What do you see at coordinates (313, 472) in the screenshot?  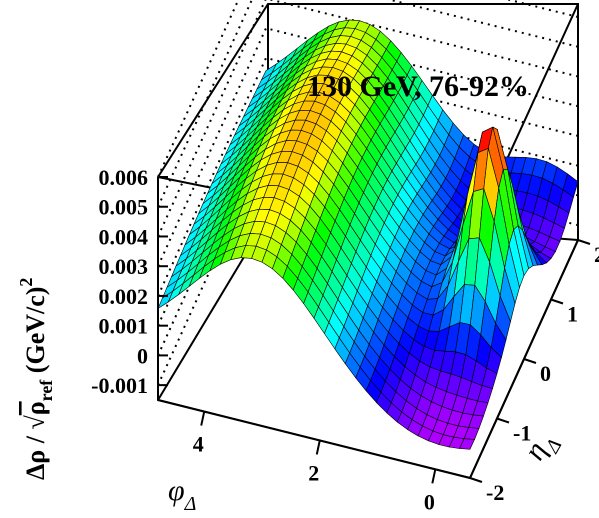 I see `x-tick-label: 2` at bounding box center [313, 472].